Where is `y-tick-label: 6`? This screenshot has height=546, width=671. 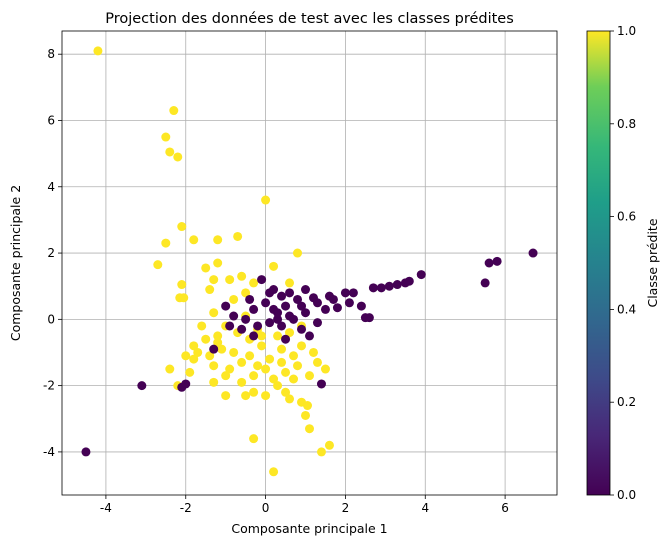 y-tick-label: 6 is located at coordinates (51, 120).